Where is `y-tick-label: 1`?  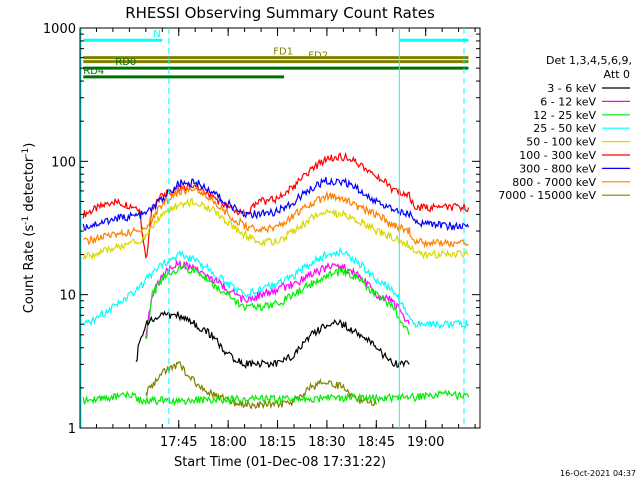
y-tick-label: 1 is located at coordinates (72, 429).